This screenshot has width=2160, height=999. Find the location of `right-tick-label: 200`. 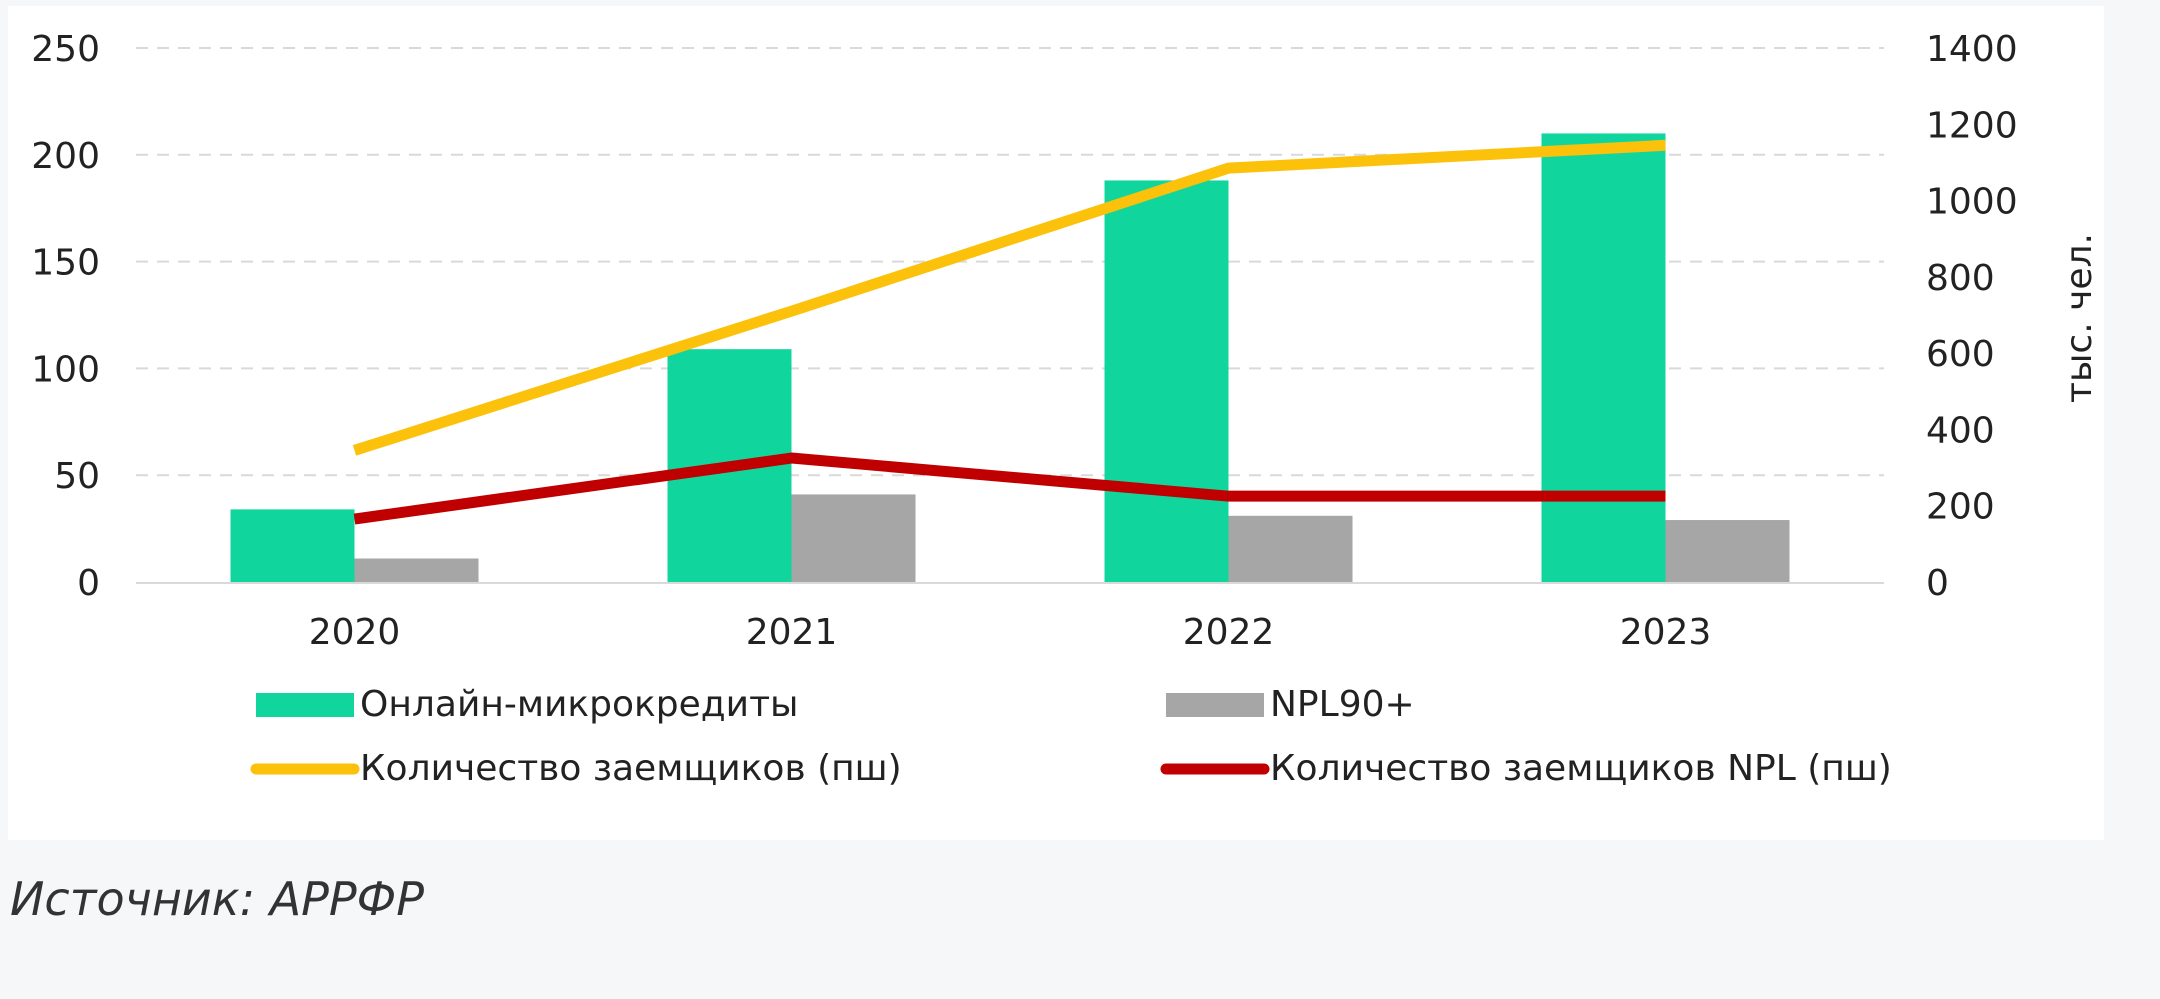

right-tick-label: 200 is located at coordinates (1960, 507).